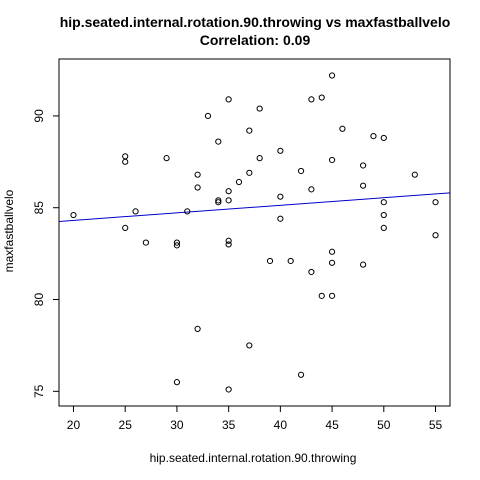 This screenshot has width=480, height=480. What do you see at coordinates (281, 425) in the screenshot?
I see `x-tick-label: 40` at bounding box center [281, 425].